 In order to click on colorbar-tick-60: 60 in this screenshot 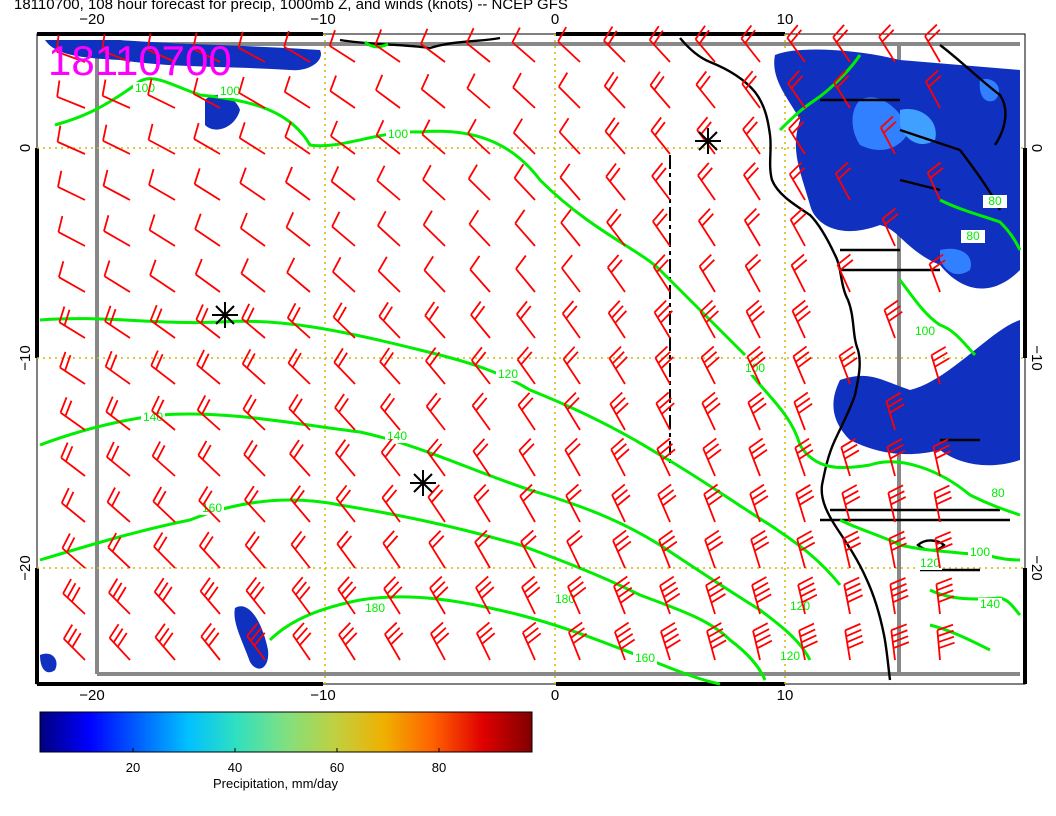, I will do `click(337, 767)`.